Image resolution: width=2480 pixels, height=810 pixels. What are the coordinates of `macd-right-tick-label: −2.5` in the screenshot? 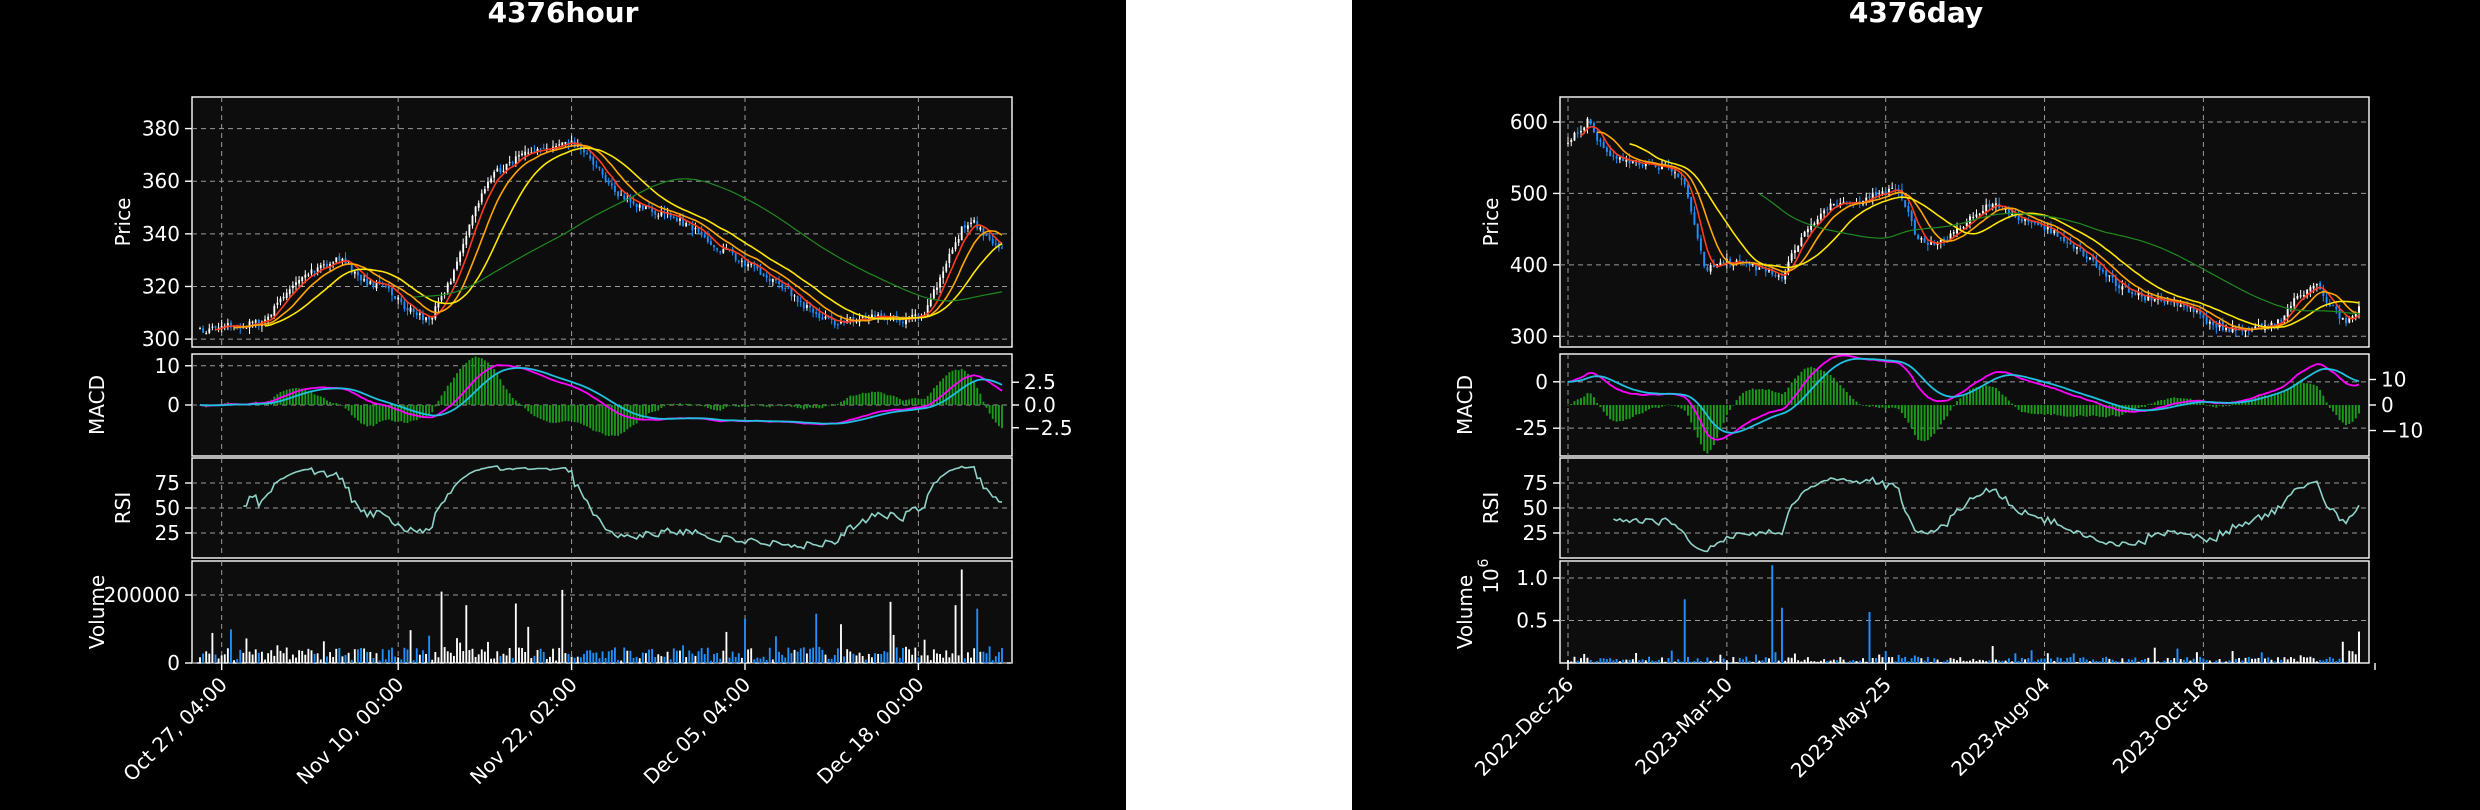 It's located at (1048, 428).